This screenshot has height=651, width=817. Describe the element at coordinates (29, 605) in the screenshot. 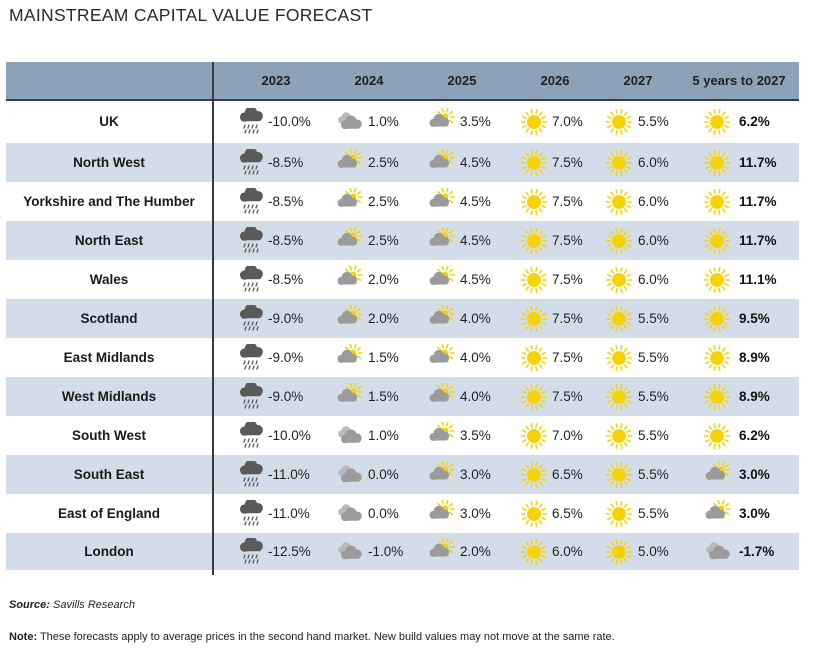

I see `source-label: Source:` at that location.